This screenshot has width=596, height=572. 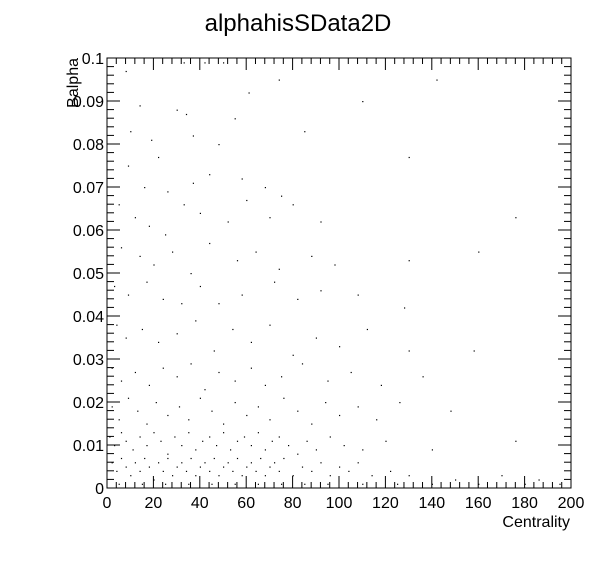 I want to click on y-tick-label: 0.02, so click(x=88, y=403).